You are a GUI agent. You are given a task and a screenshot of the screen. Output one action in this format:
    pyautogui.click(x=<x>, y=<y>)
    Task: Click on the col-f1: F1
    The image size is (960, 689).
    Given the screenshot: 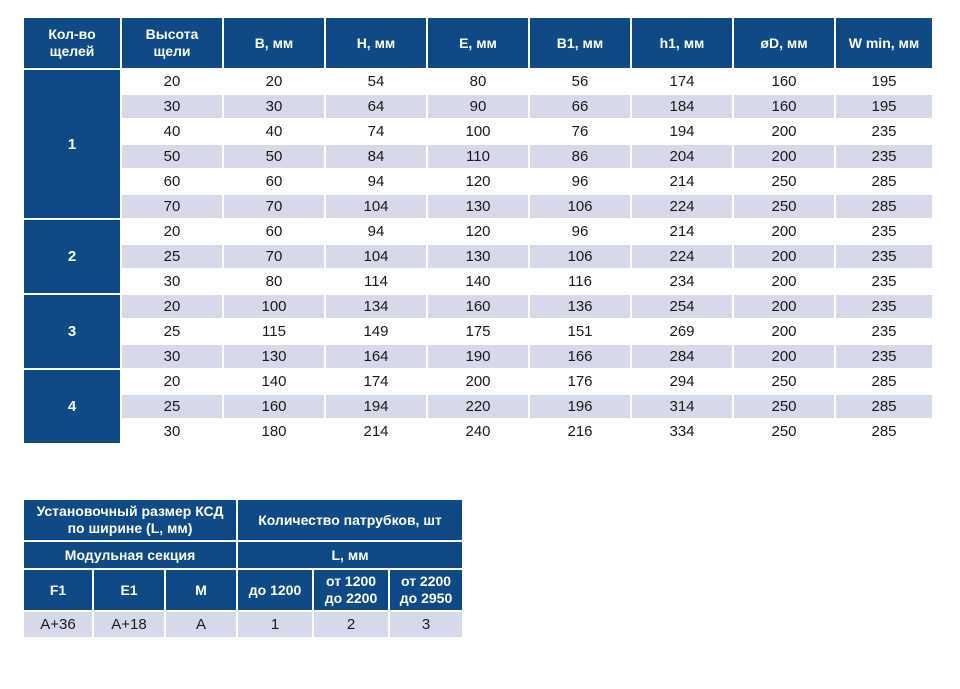 What is the action you would take?
    pyautogui.click(x=58, y=590)
    